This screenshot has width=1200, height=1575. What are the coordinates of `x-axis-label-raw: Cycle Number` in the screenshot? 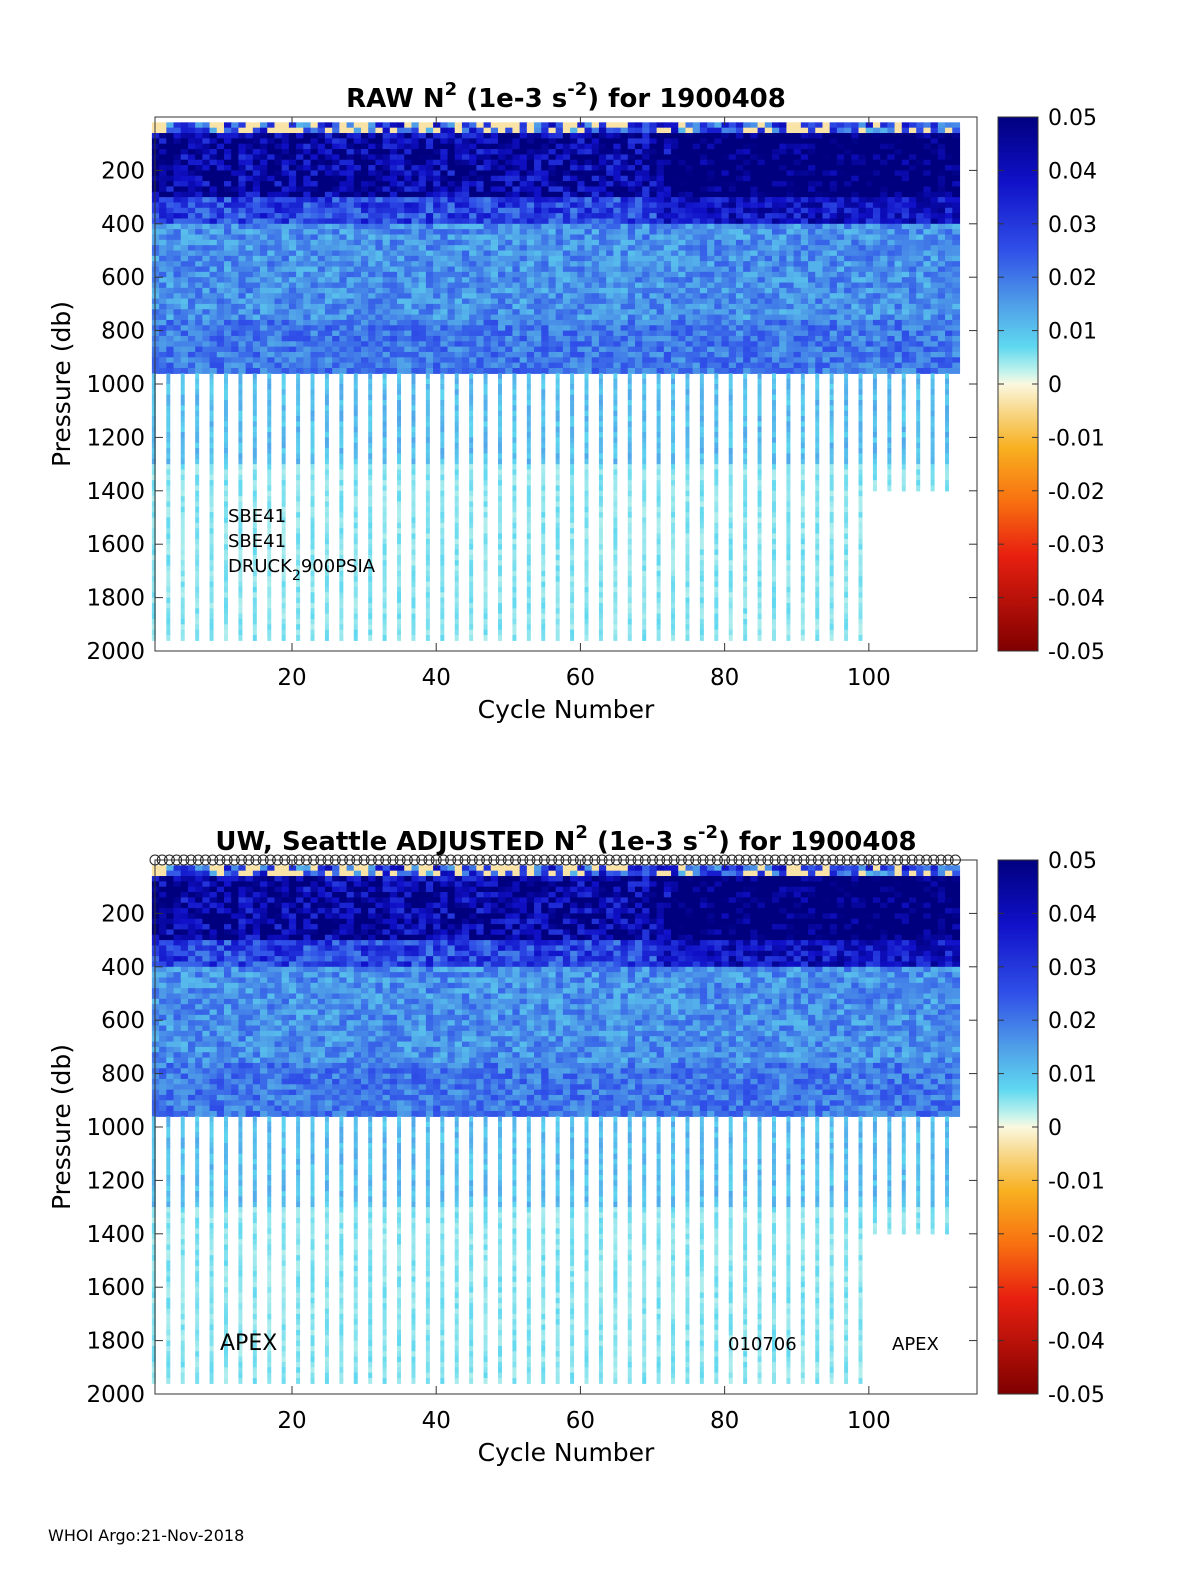 It's located at (566, 709).